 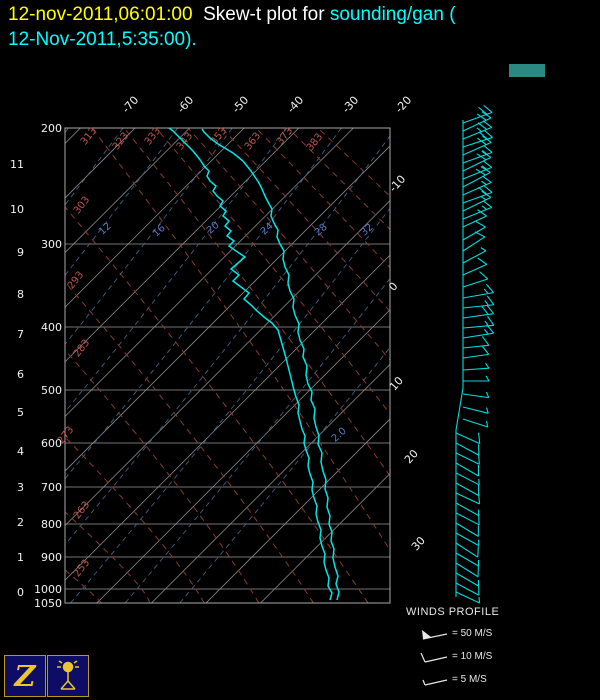 I want to click on temp-label: -40, so click(x=296, y=105).